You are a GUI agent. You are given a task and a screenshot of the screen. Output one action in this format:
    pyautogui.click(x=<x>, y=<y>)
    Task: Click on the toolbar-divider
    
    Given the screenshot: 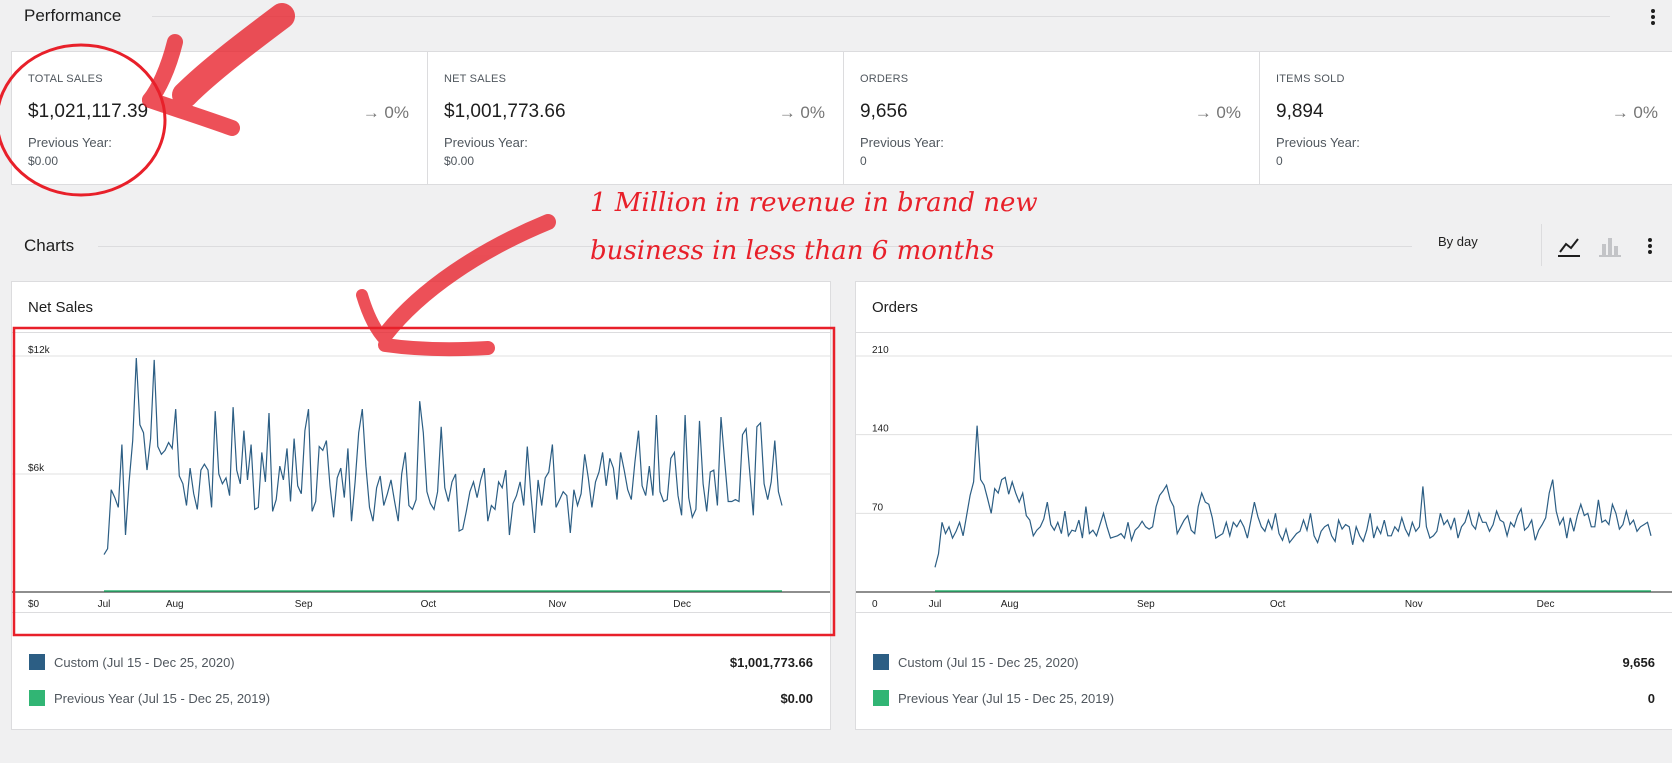 What is the action you would take?
    pyautogui.click(x=1541, y=245)
    